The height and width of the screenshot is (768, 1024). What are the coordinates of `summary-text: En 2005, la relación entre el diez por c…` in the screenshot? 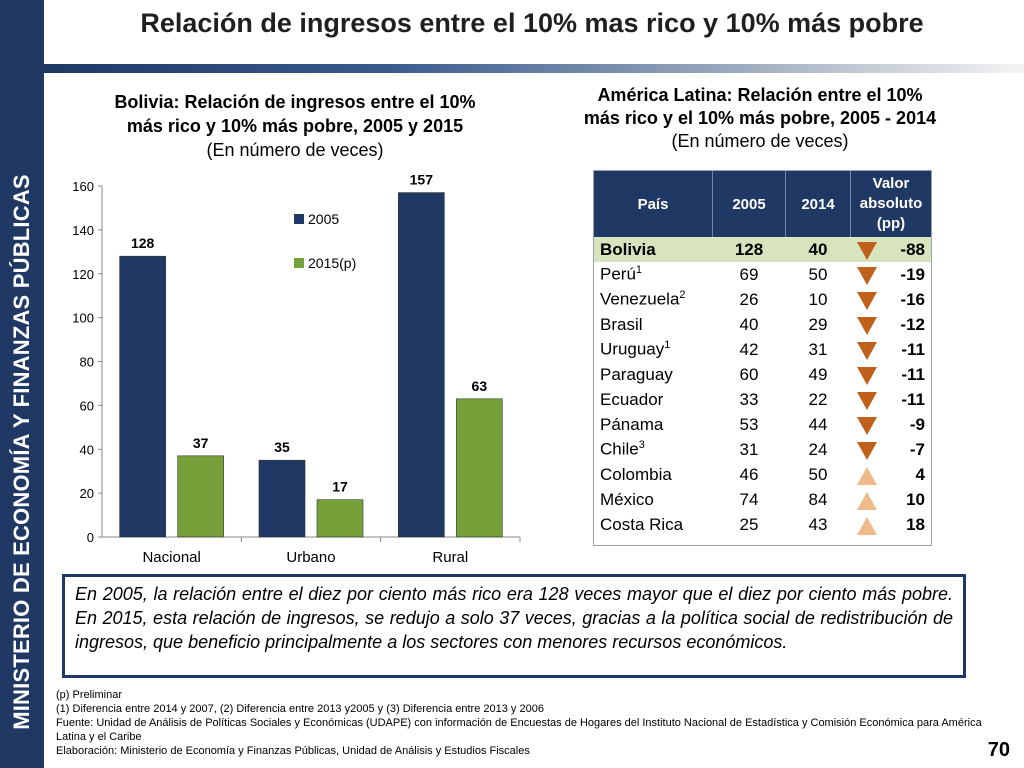 It's located at (514, 618).